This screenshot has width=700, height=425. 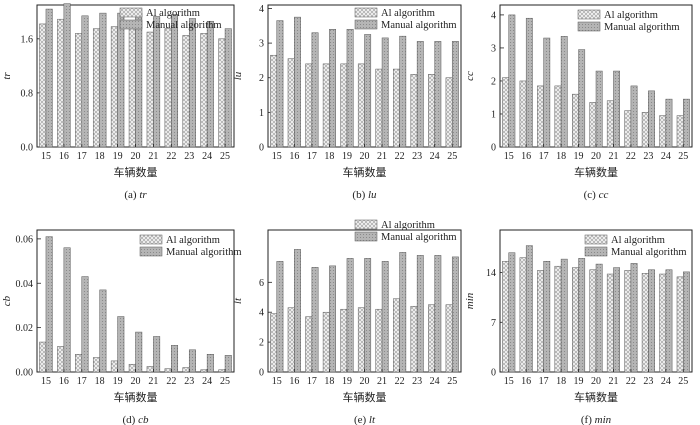 What do you see at coordinates (604, 195) in the screenshot?
I see `caption-var: cc` at bounding box center [604, 195].